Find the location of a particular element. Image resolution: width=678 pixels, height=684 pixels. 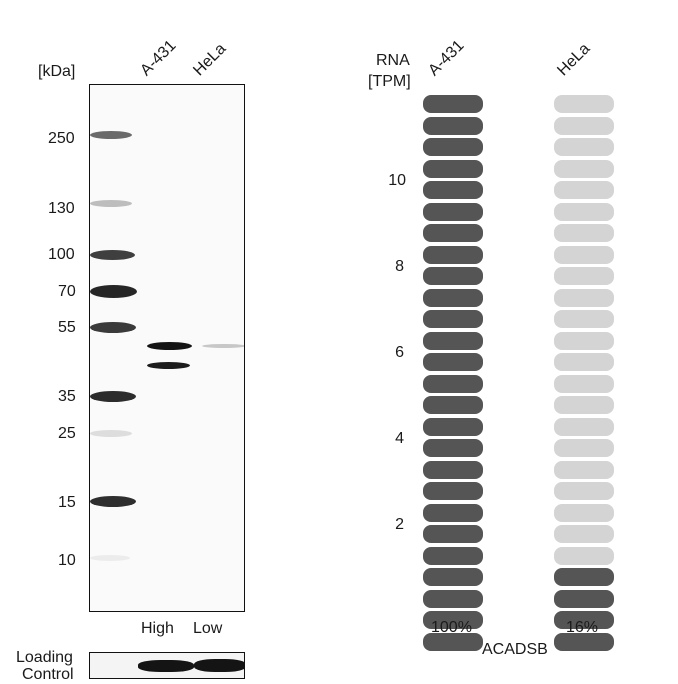

loading-control-label-line2: Control is located at coordinates (48, 674).